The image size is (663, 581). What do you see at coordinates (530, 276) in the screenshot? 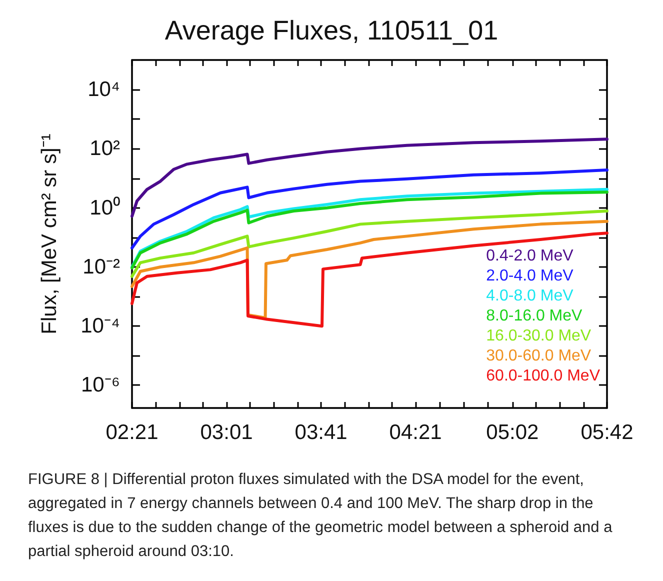
I see `text: 2.0-4.0 MeV` at bounding box center [530, 276].